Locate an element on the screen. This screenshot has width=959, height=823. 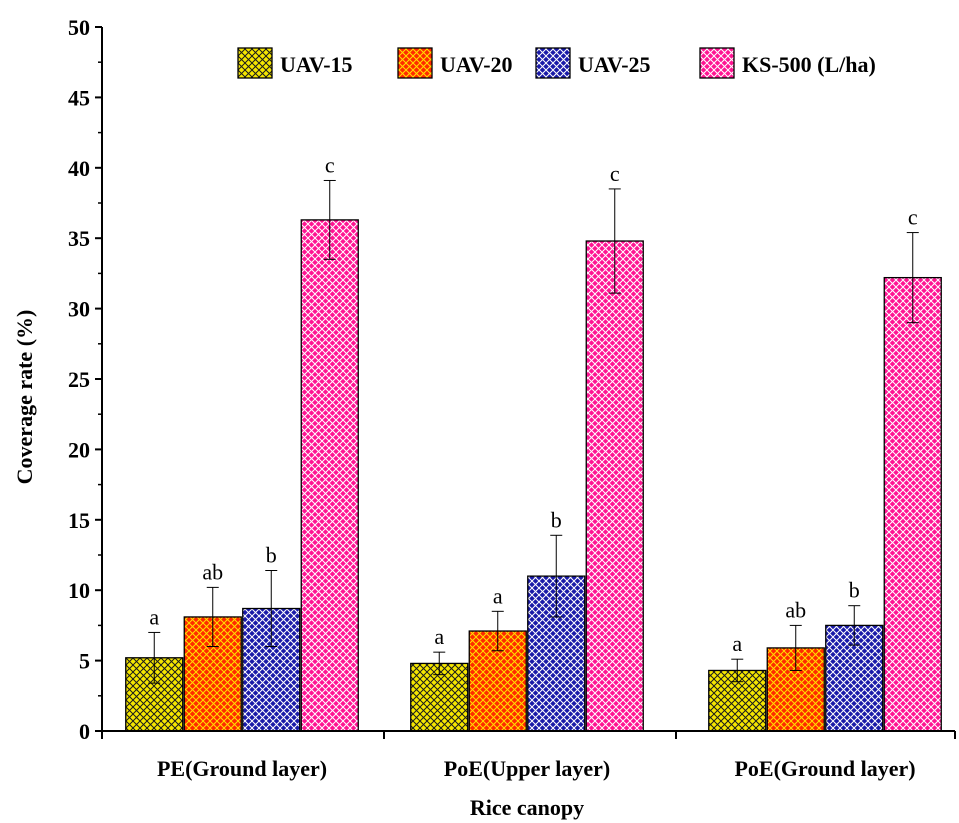
x-axis-title: Rice canopy is located at coordinates (527, 807).